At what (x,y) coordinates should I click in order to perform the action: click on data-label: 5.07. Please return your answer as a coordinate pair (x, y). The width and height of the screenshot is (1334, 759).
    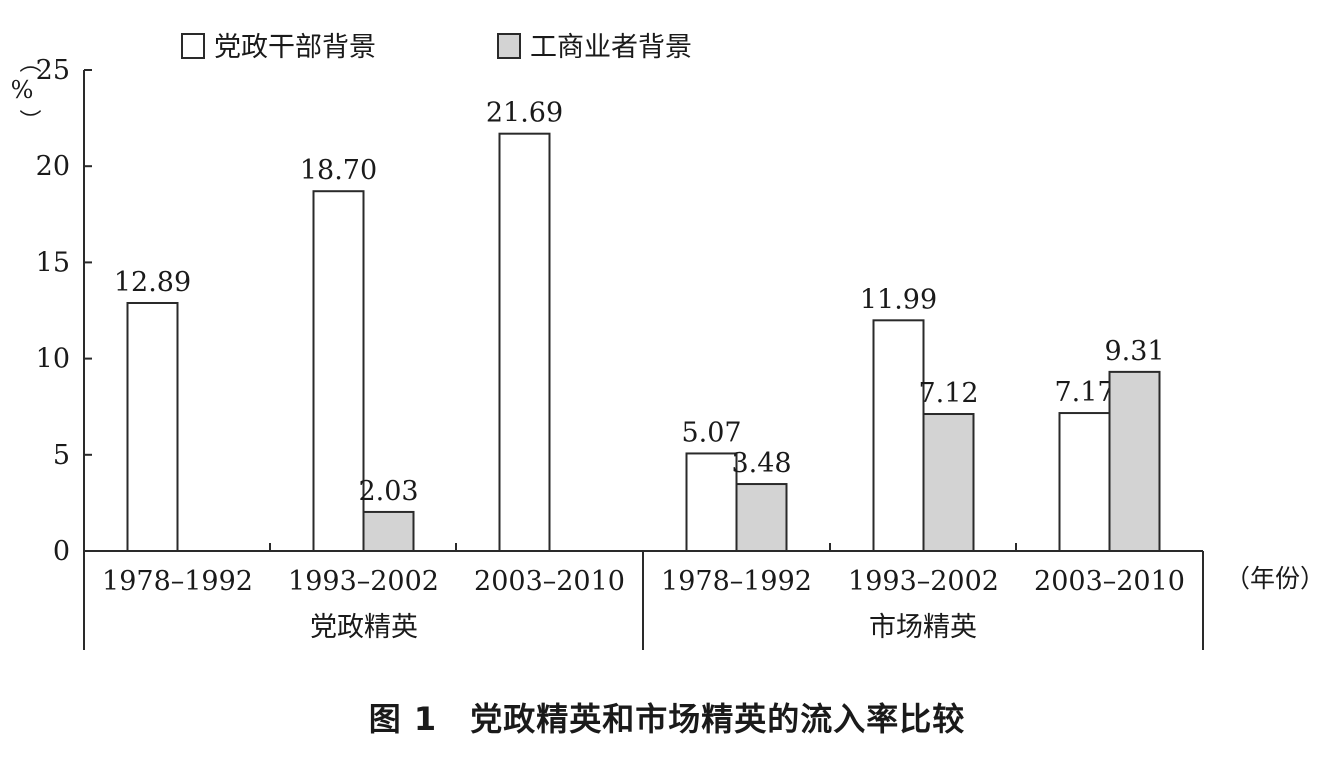
    Looking at the image, I should click on (711, 432).